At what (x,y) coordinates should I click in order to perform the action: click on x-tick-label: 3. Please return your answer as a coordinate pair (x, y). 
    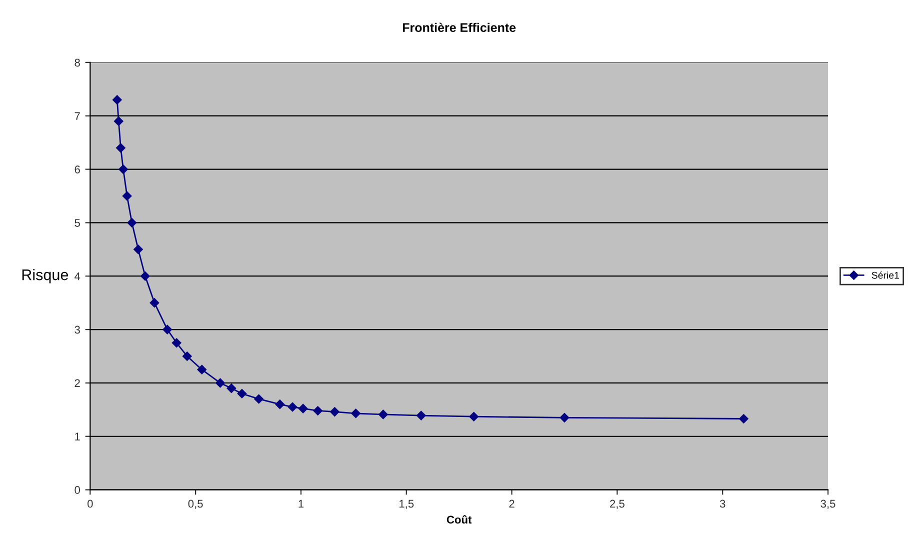
    Looking at the image, I should click on (723, 504).